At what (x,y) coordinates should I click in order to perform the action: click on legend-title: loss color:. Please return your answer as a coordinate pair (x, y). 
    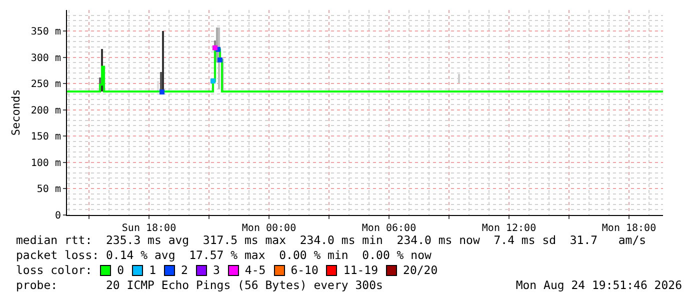
    Looking at the image, I should click on (54, 270).